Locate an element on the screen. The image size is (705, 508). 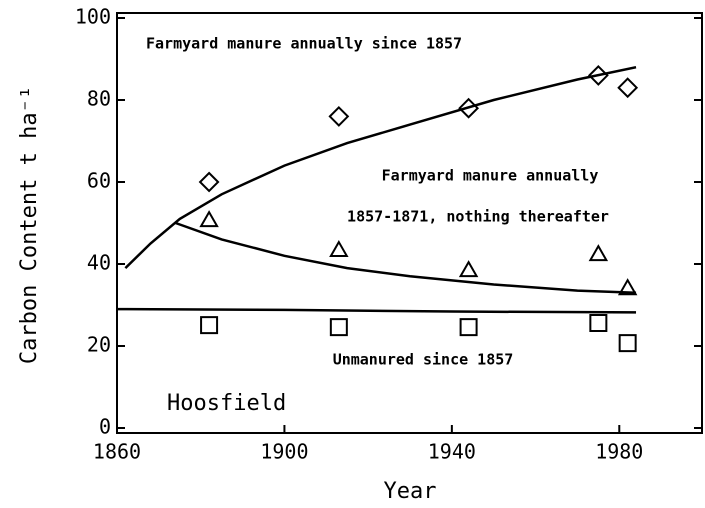
annotation: 1857-1871, nothing thereafter is located at coordinates (478, 217).